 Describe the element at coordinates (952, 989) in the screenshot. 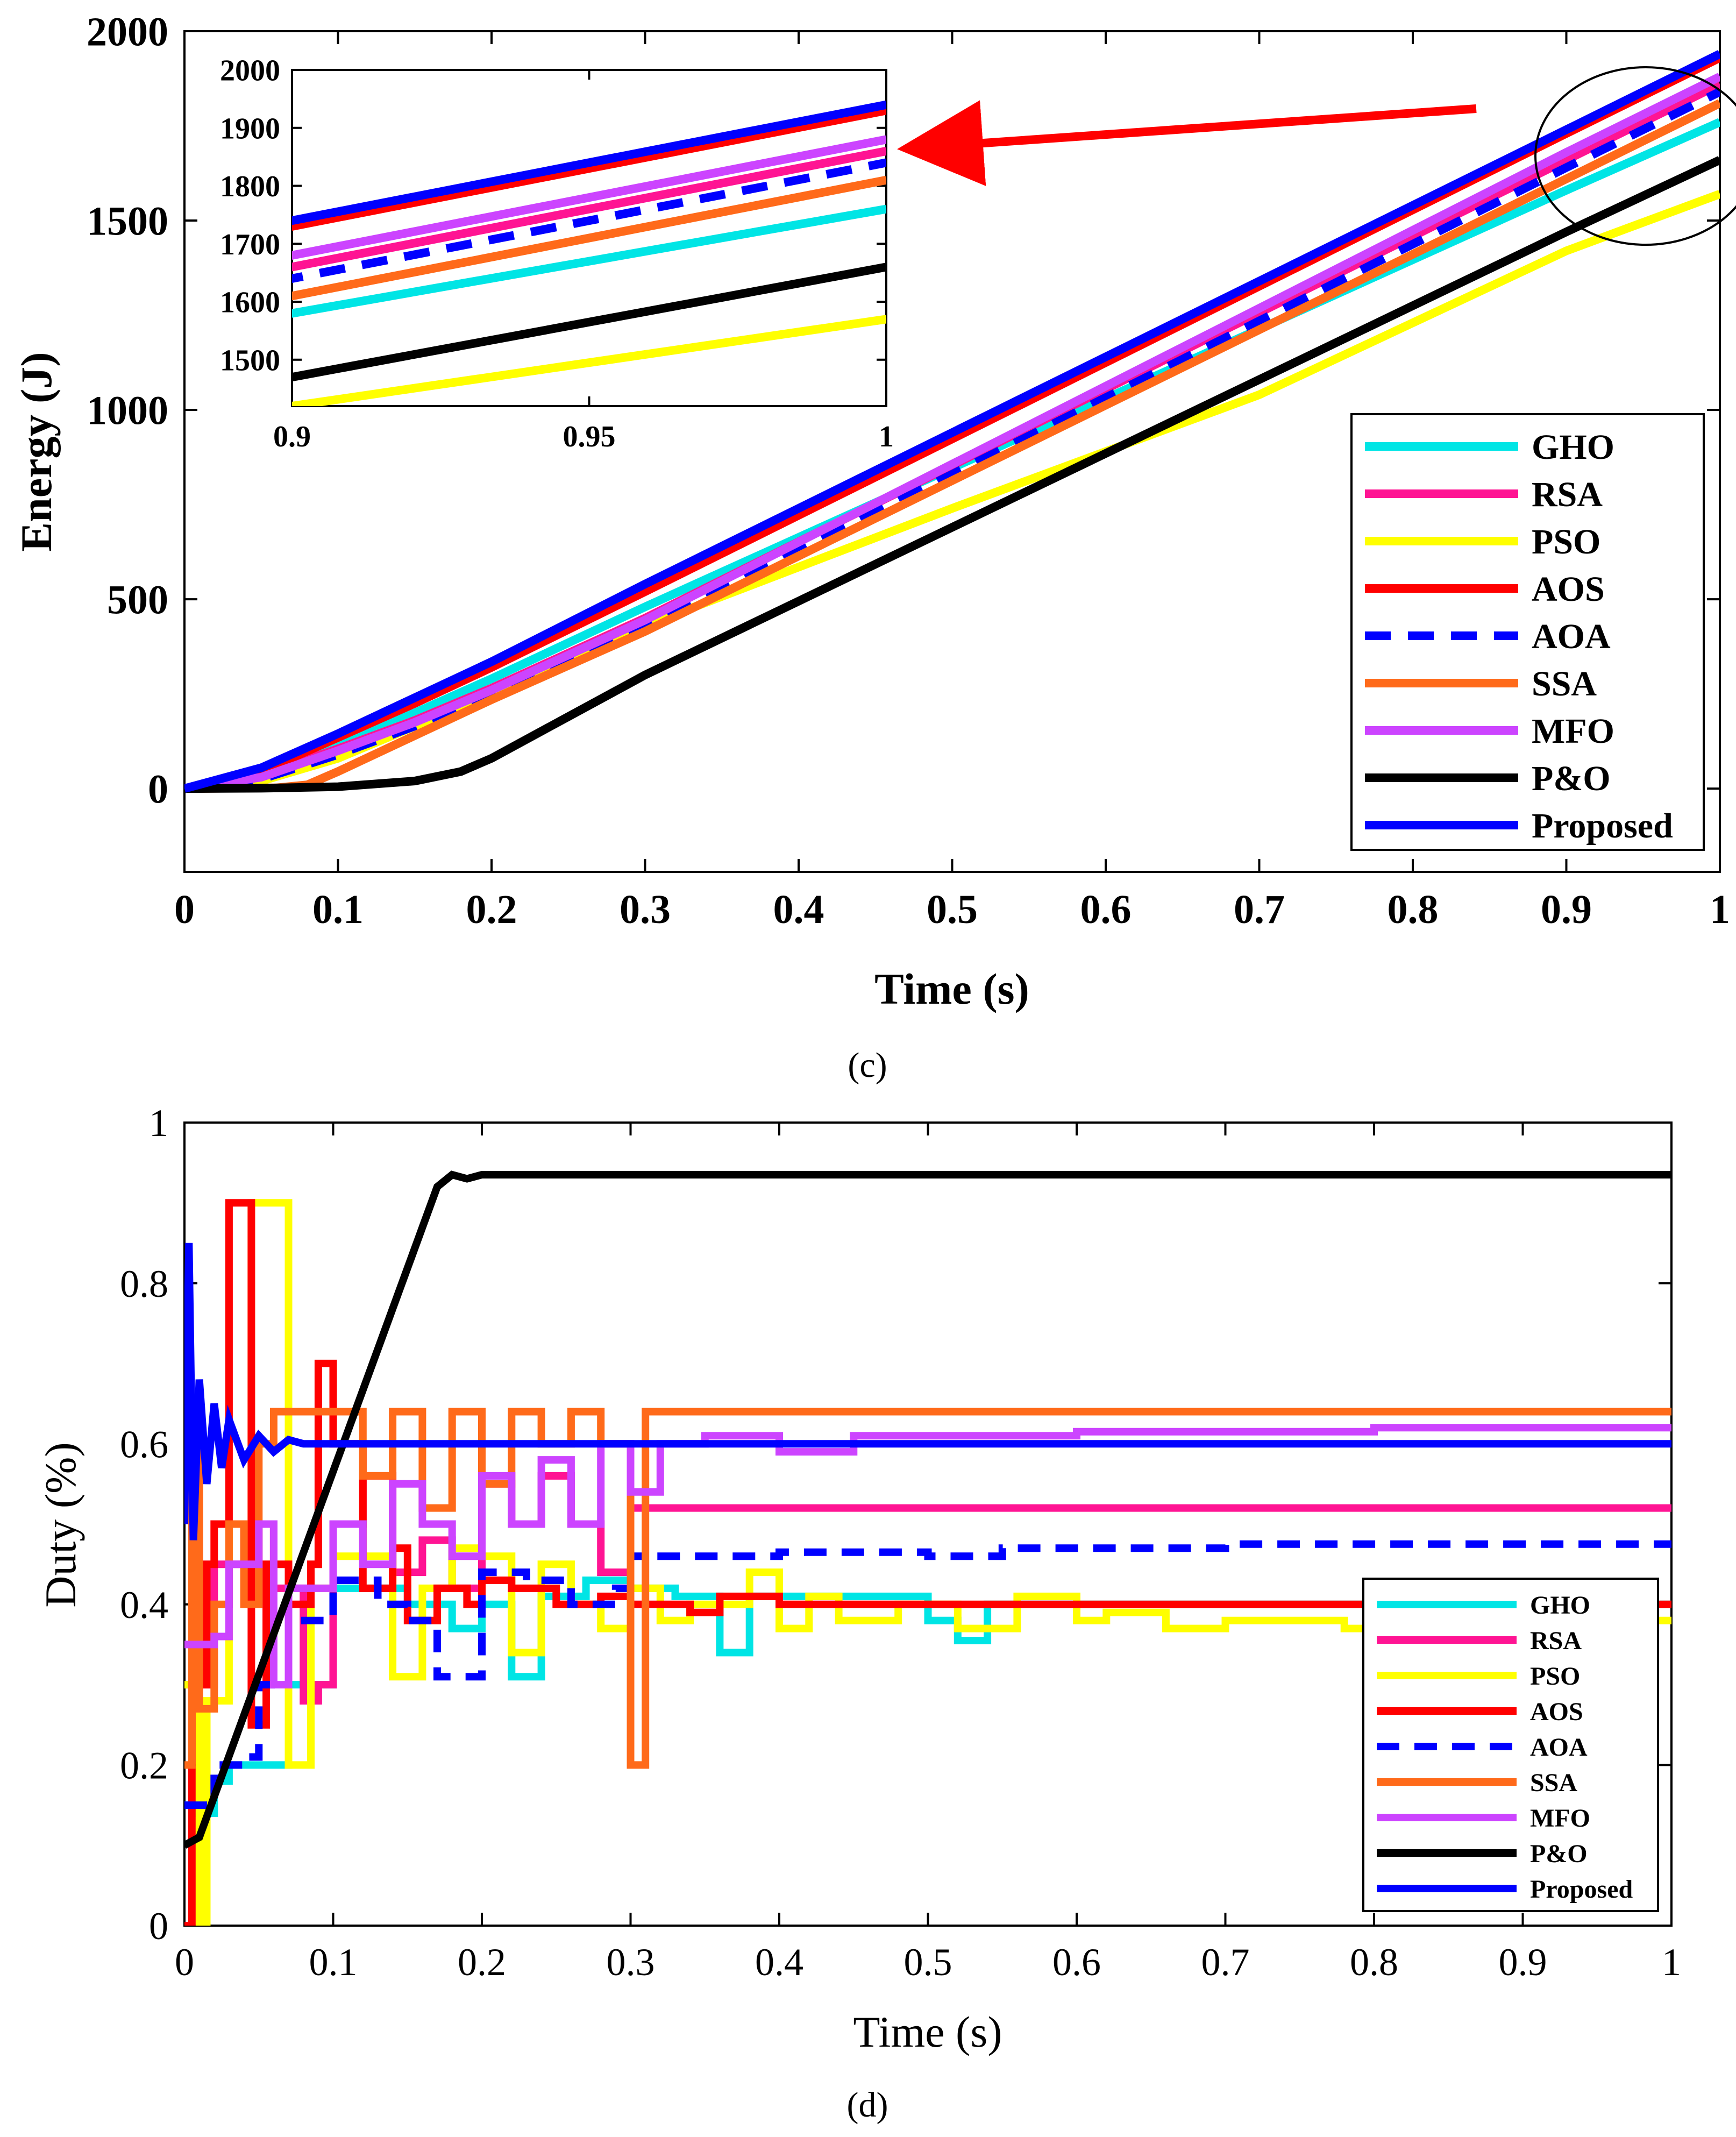

I see `energy-x-axis-title: Time (s)` at that location.